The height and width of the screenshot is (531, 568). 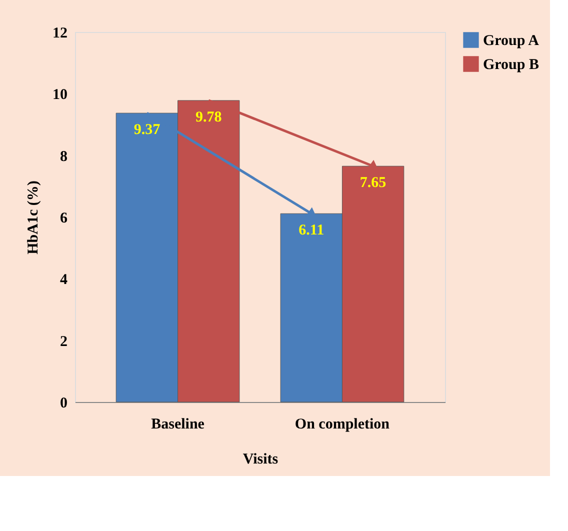 I want to click on data-label: 7.65, so click(x=373, y=183).